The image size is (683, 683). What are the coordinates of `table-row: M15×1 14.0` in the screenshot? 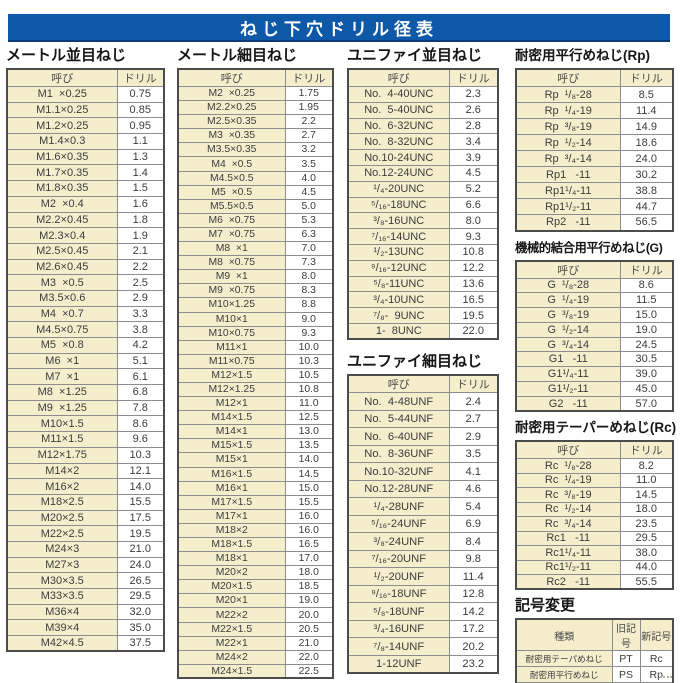 It's located at (255, 460).